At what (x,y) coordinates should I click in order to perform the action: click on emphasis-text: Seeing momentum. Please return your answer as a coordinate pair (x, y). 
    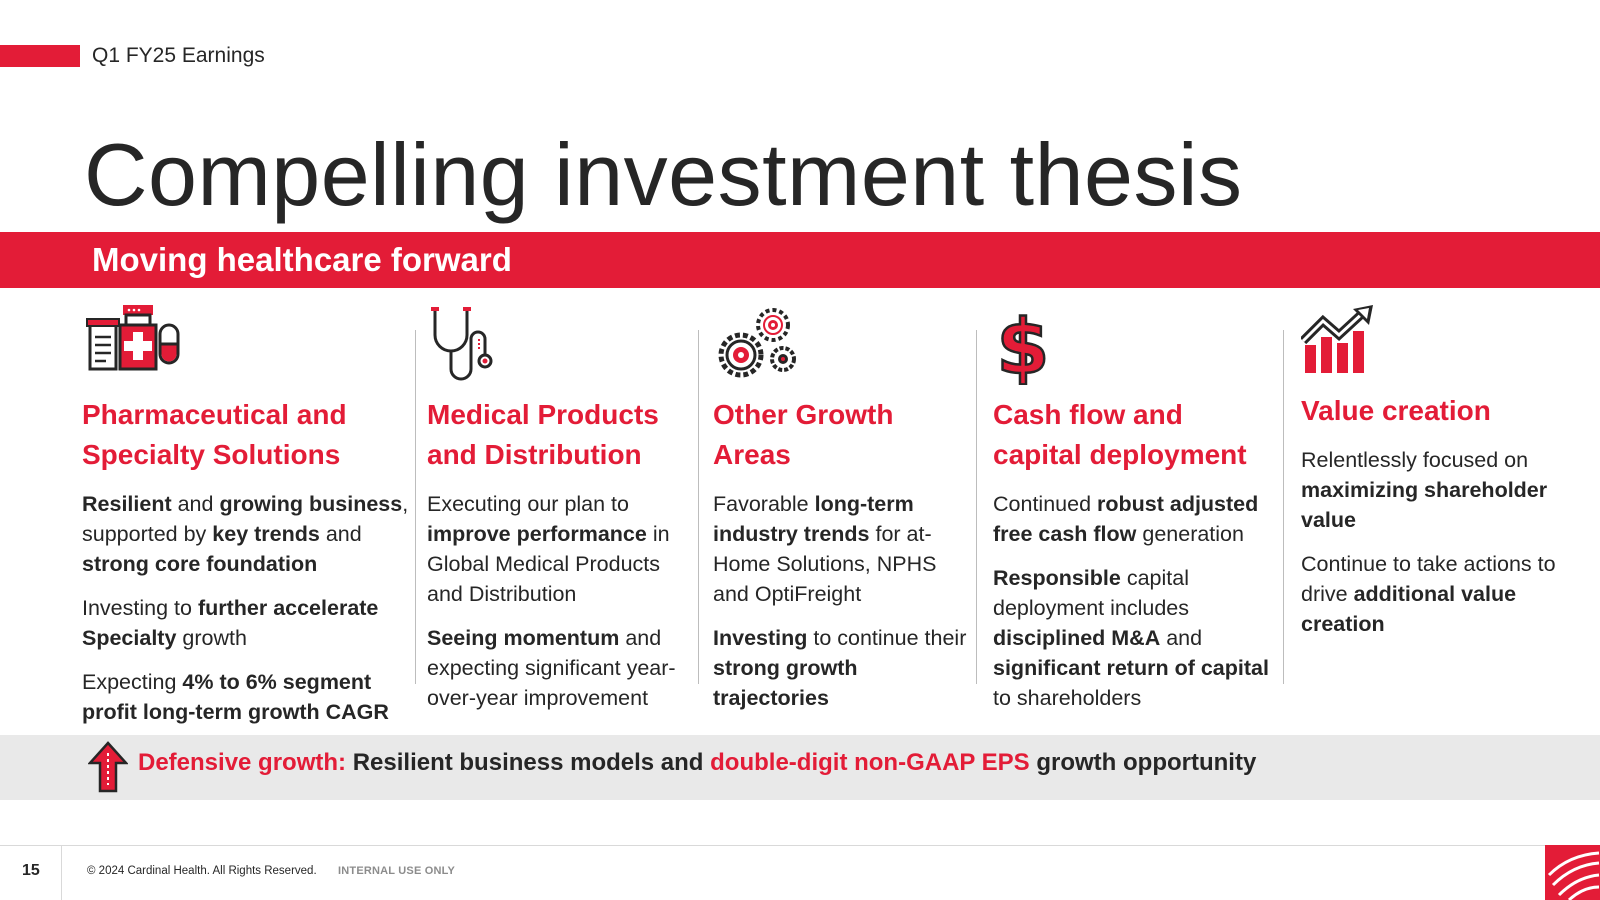
    Looking at the image, I should click on (523, 638).